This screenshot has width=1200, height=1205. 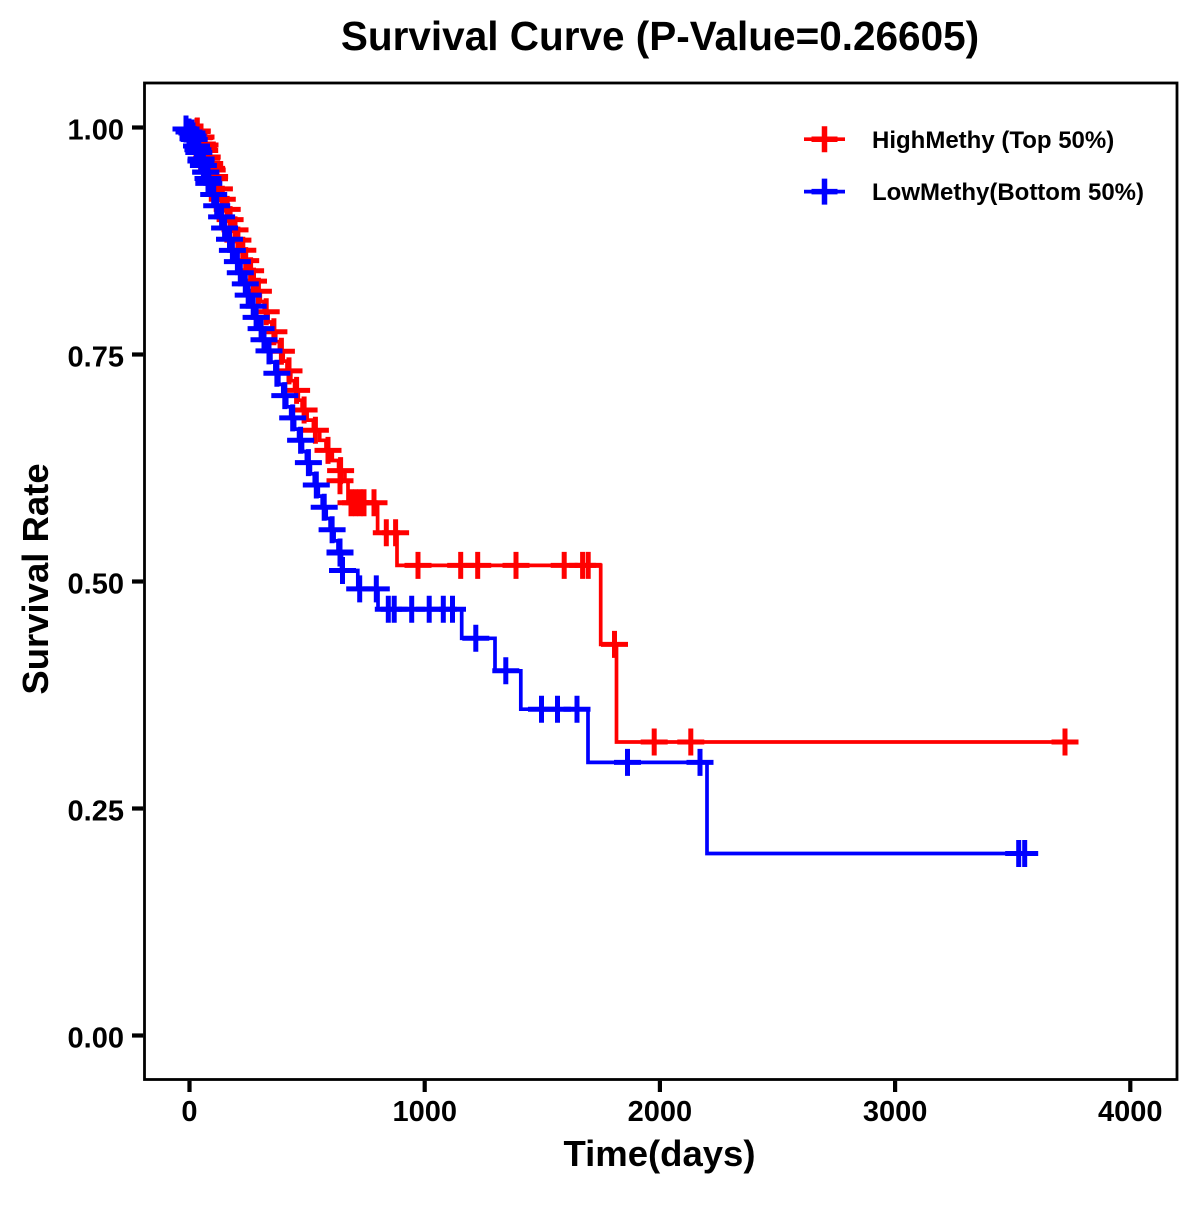 What do you see at coordinates (35, 578) in the screenshot?
I see `svg-text: Survival Rate` at bounding box center [35, 578].